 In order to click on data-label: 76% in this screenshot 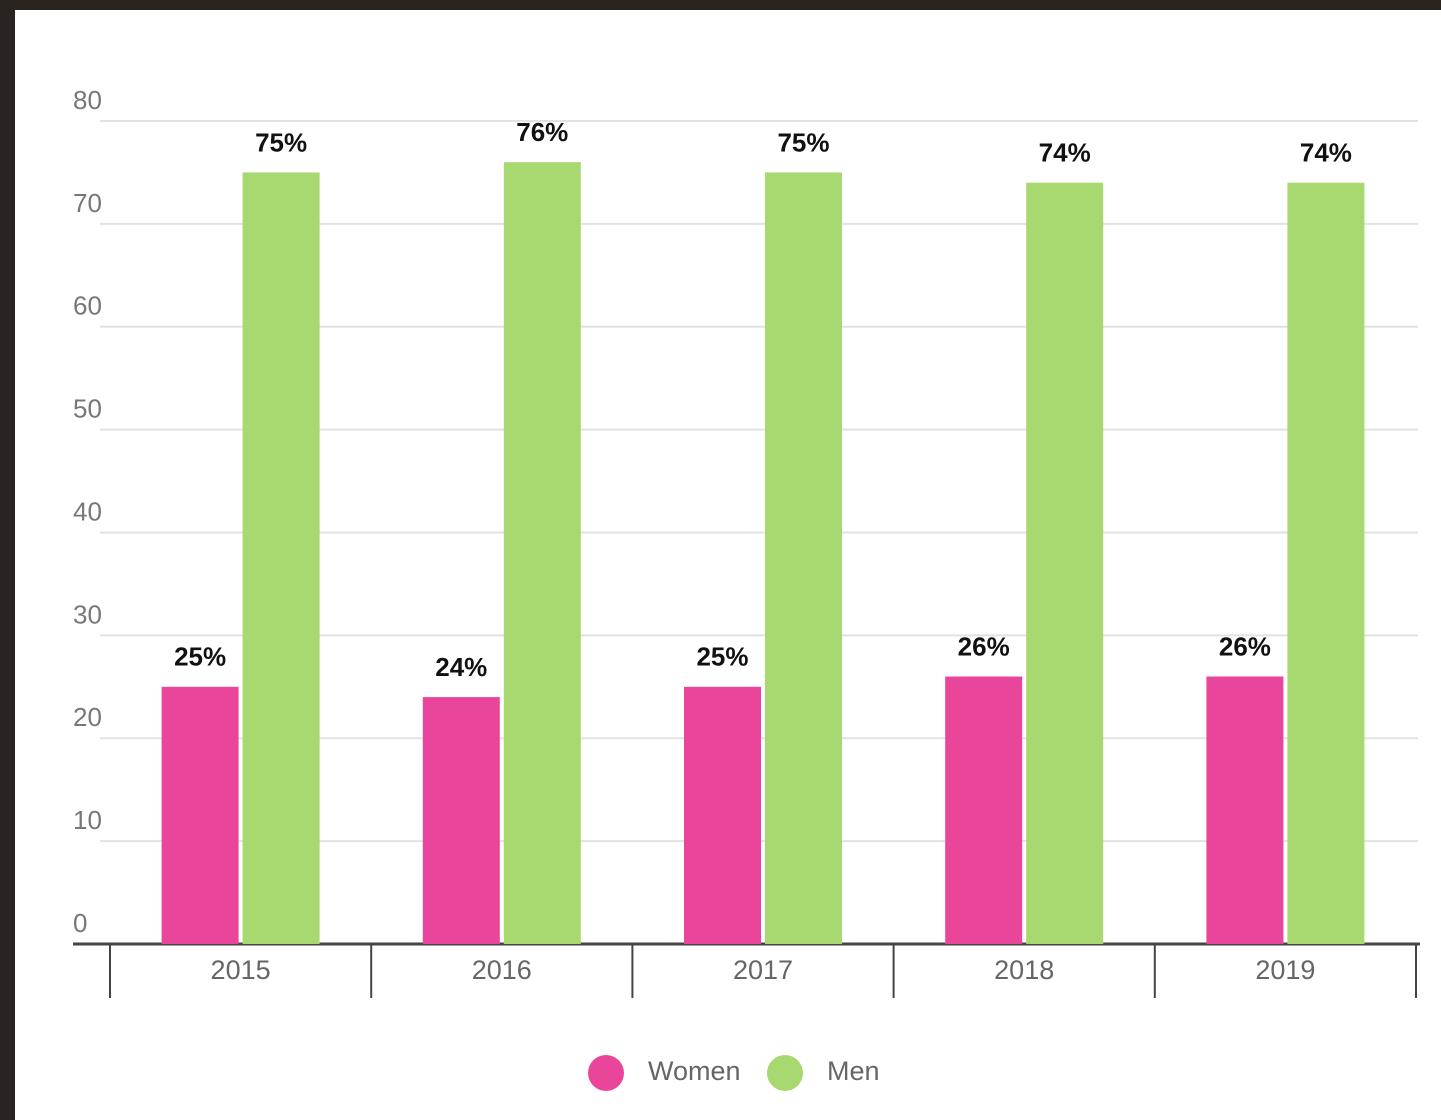, I will do `click(542, 132)`.